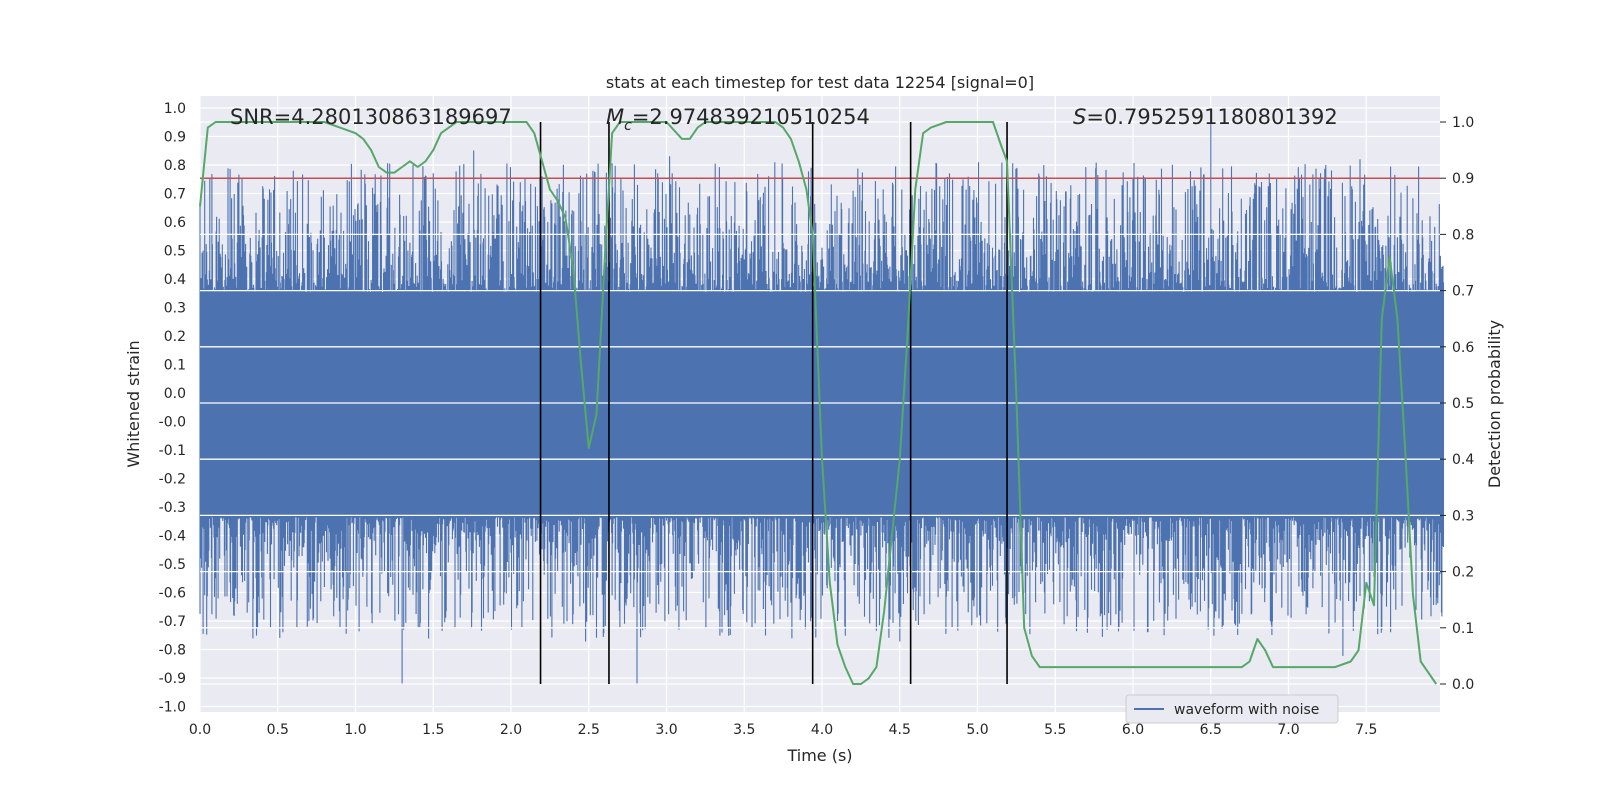  Describe the element at coordinates (1133, 730) in the screenshot. I see `x-tick-label: 6.0` at that location.